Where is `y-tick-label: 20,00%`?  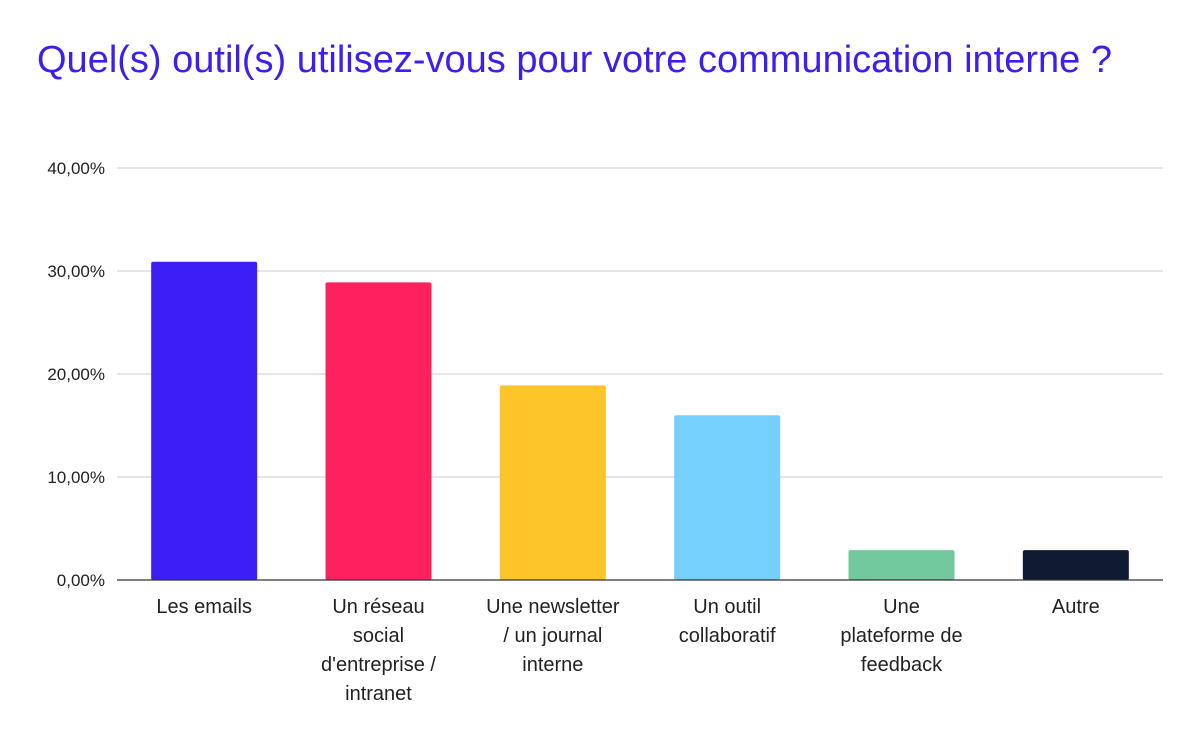 y-tick-label: 20,00% is located at coordinates (76, 374).